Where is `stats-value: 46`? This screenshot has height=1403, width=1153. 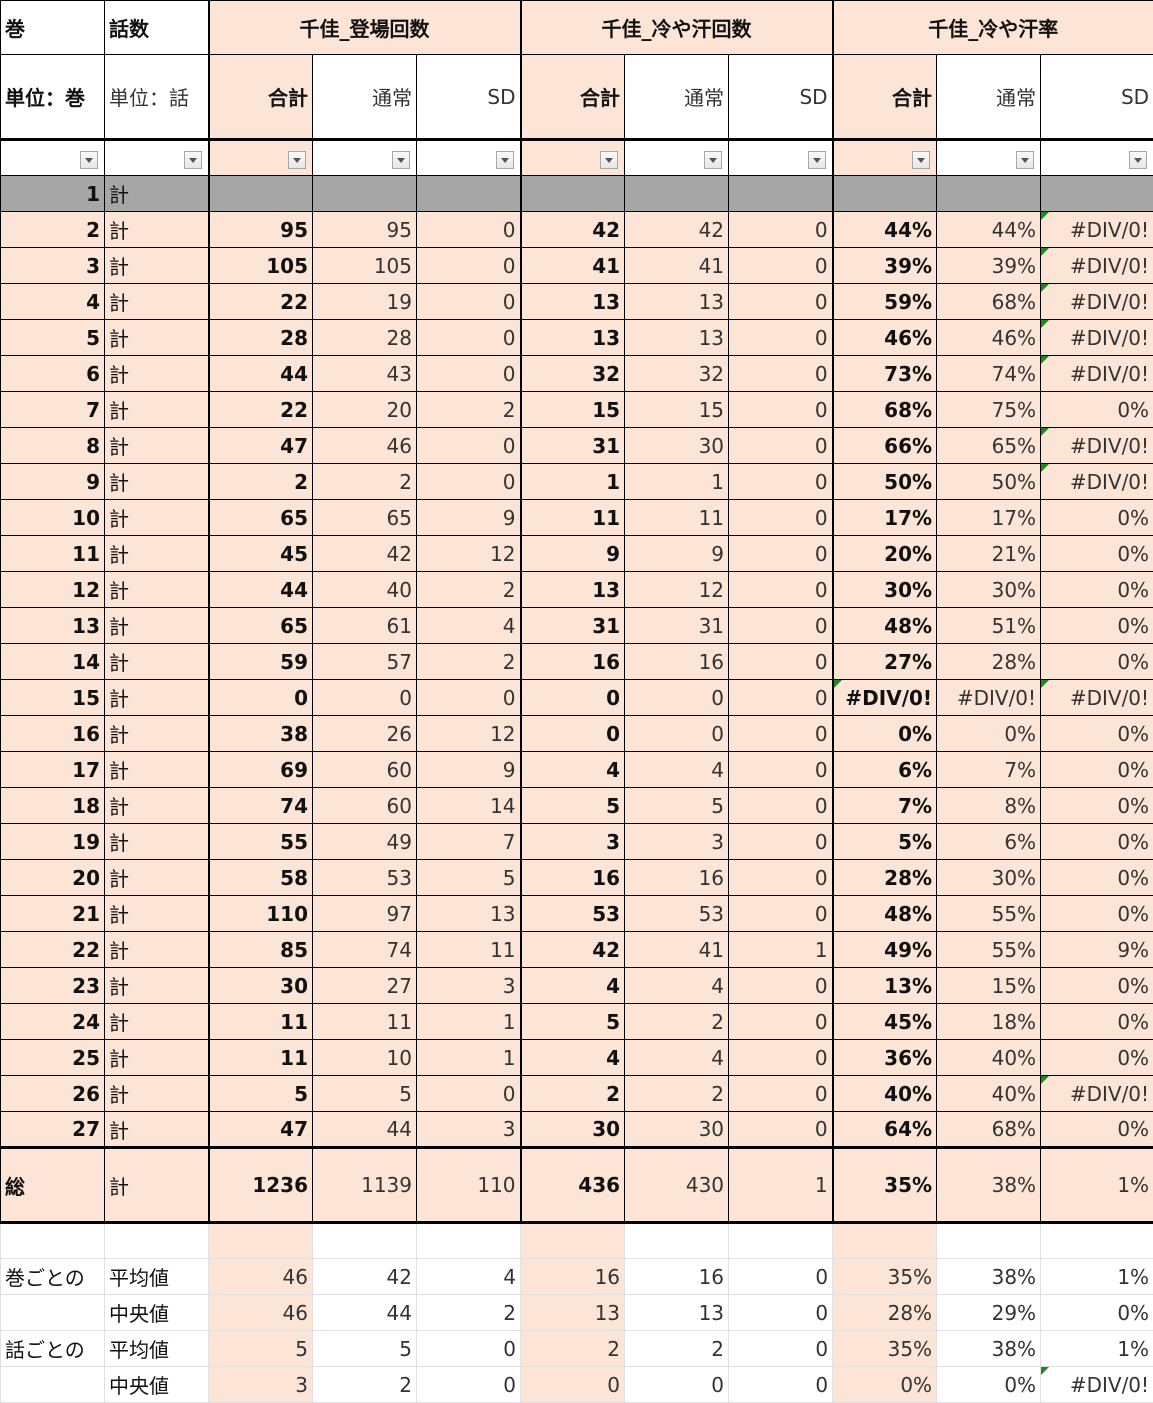
stats-value: 46 is located at coordinates (260, 1312).